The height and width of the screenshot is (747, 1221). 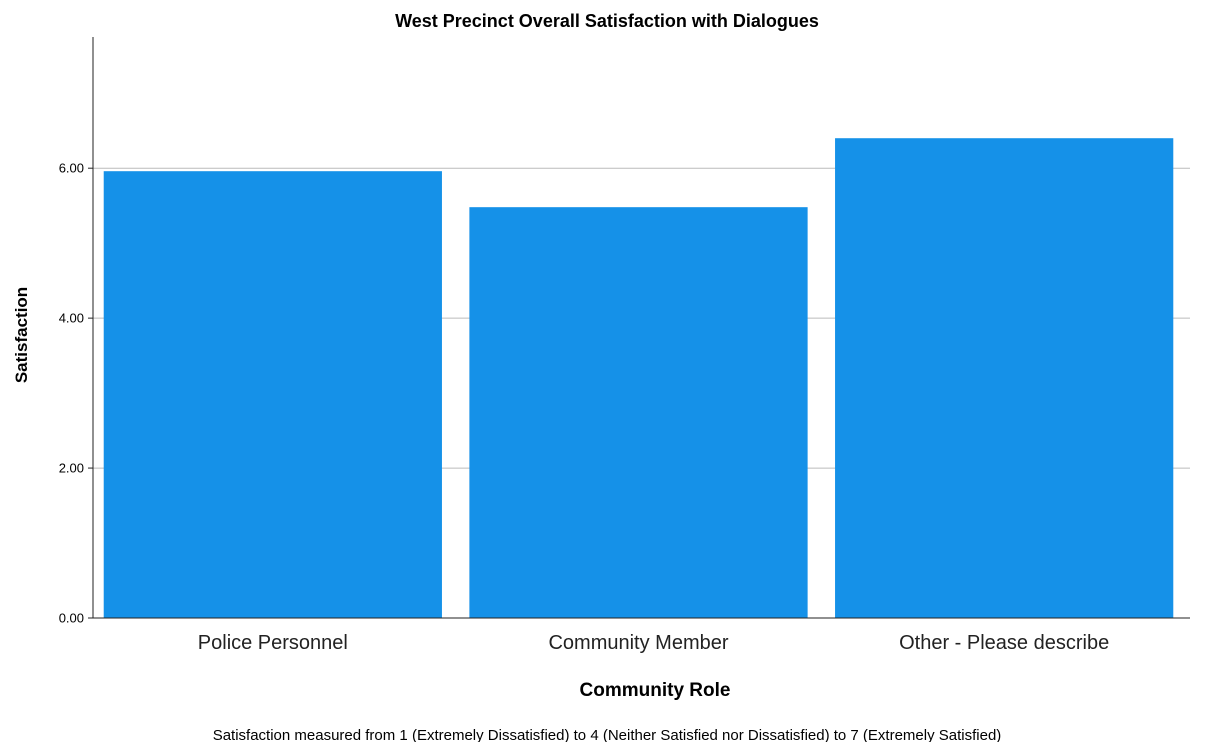 What do you see at coordinates (655, 690) in the screenshot?
I see `x-axis-label: Community Role` at bounding box center [655, 690].